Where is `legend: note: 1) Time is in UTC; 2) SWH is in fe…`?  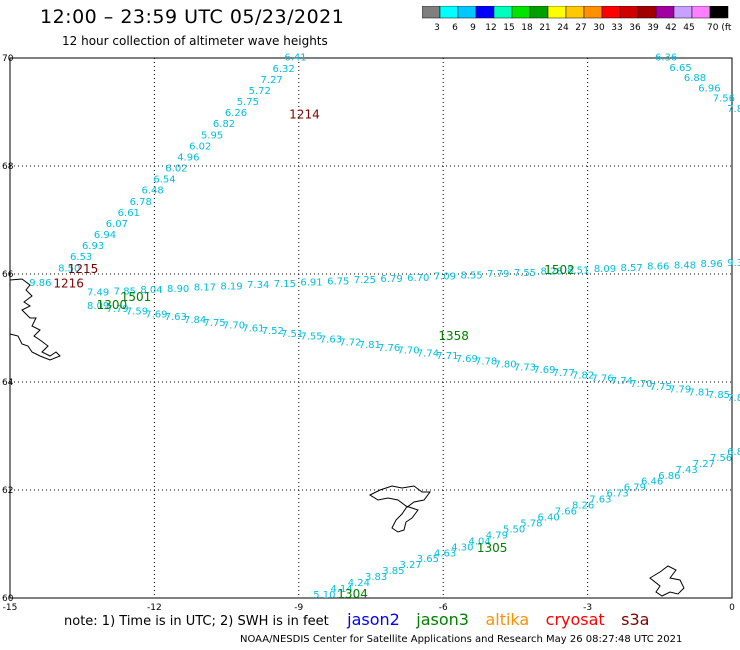 legend: note: 1) Time is in UTC; 2) SWH is in fe… is located at coordinates (362, 619).